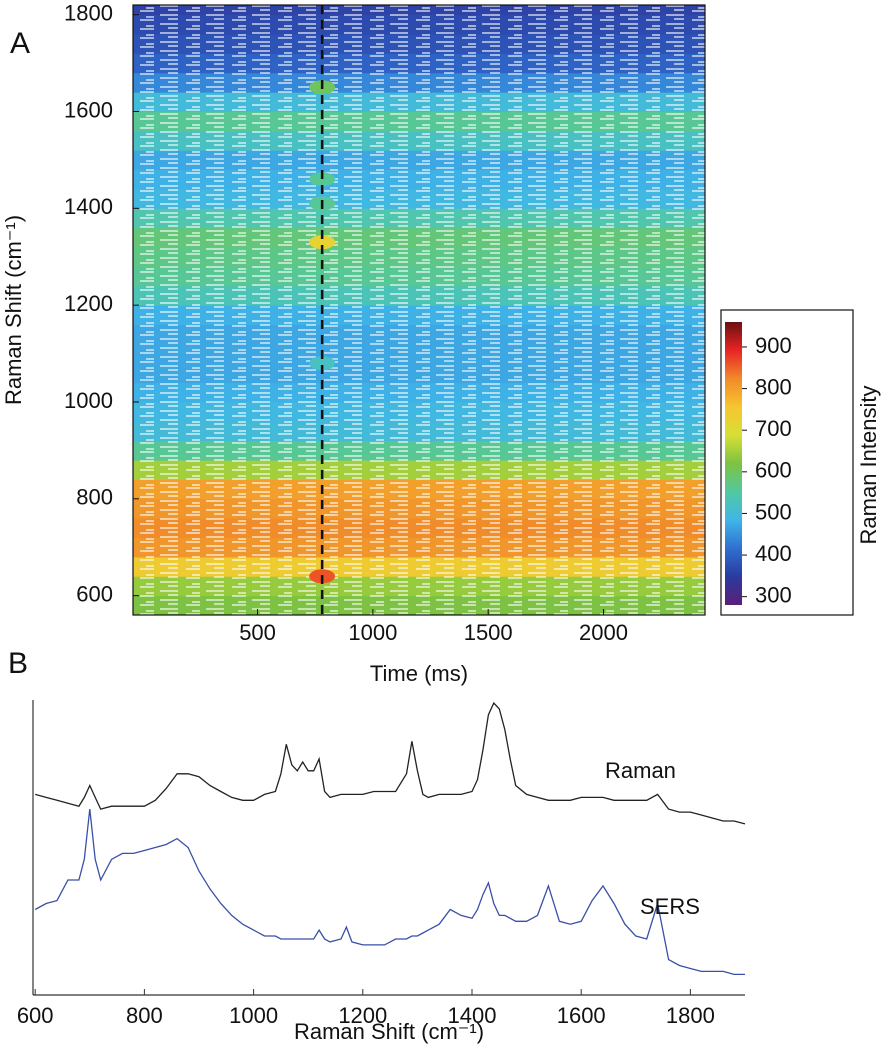 The height and width of the screenshot is (1050, 885). What do you see at coordinates (88, 109) in the screenshot?
I see `y-tick-label: 1600` at bounding box center [88, 109].